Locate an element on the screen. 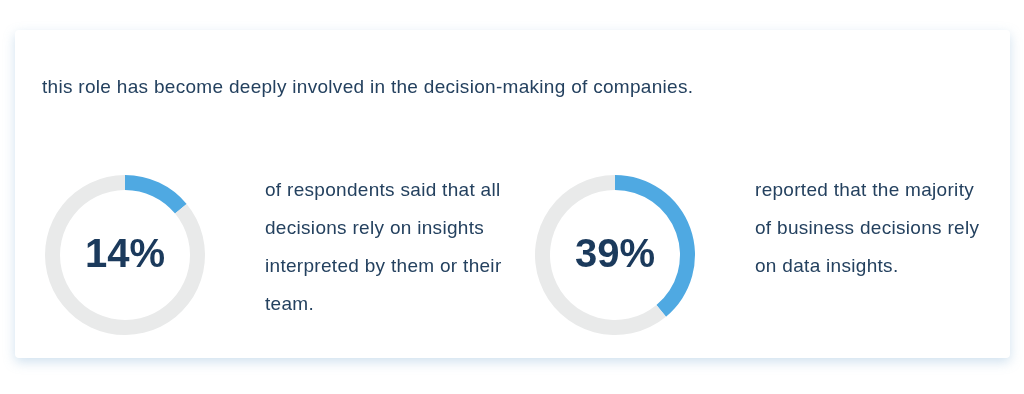 Image resolution: width=1024 pixels, height=394 pixels. text: of respondents said that all decisions rely on insights interpreted by them or their team. is located at coordinates (384, 247).